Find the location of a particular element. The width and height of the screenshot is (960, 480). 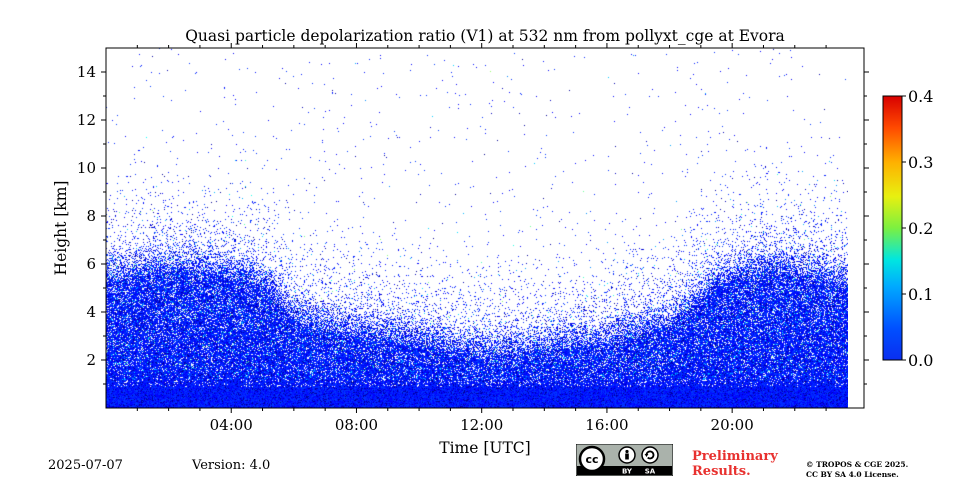

preliminary-line-1: Preliminary is located at coordinates (735, 456).